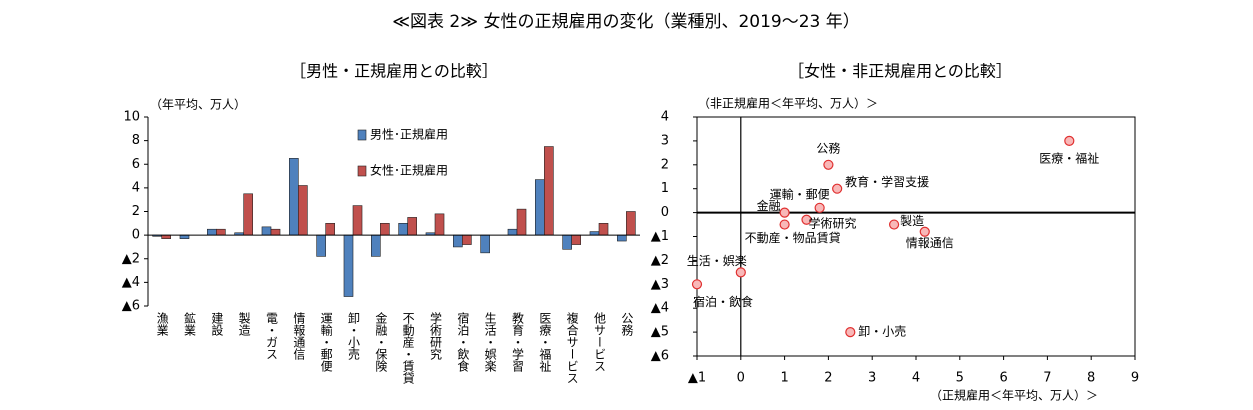 Image resolution: width=1253 pixels, height=410 pixels. I want to click on legend-label: 男性･正規雇用, so click(409, 134).